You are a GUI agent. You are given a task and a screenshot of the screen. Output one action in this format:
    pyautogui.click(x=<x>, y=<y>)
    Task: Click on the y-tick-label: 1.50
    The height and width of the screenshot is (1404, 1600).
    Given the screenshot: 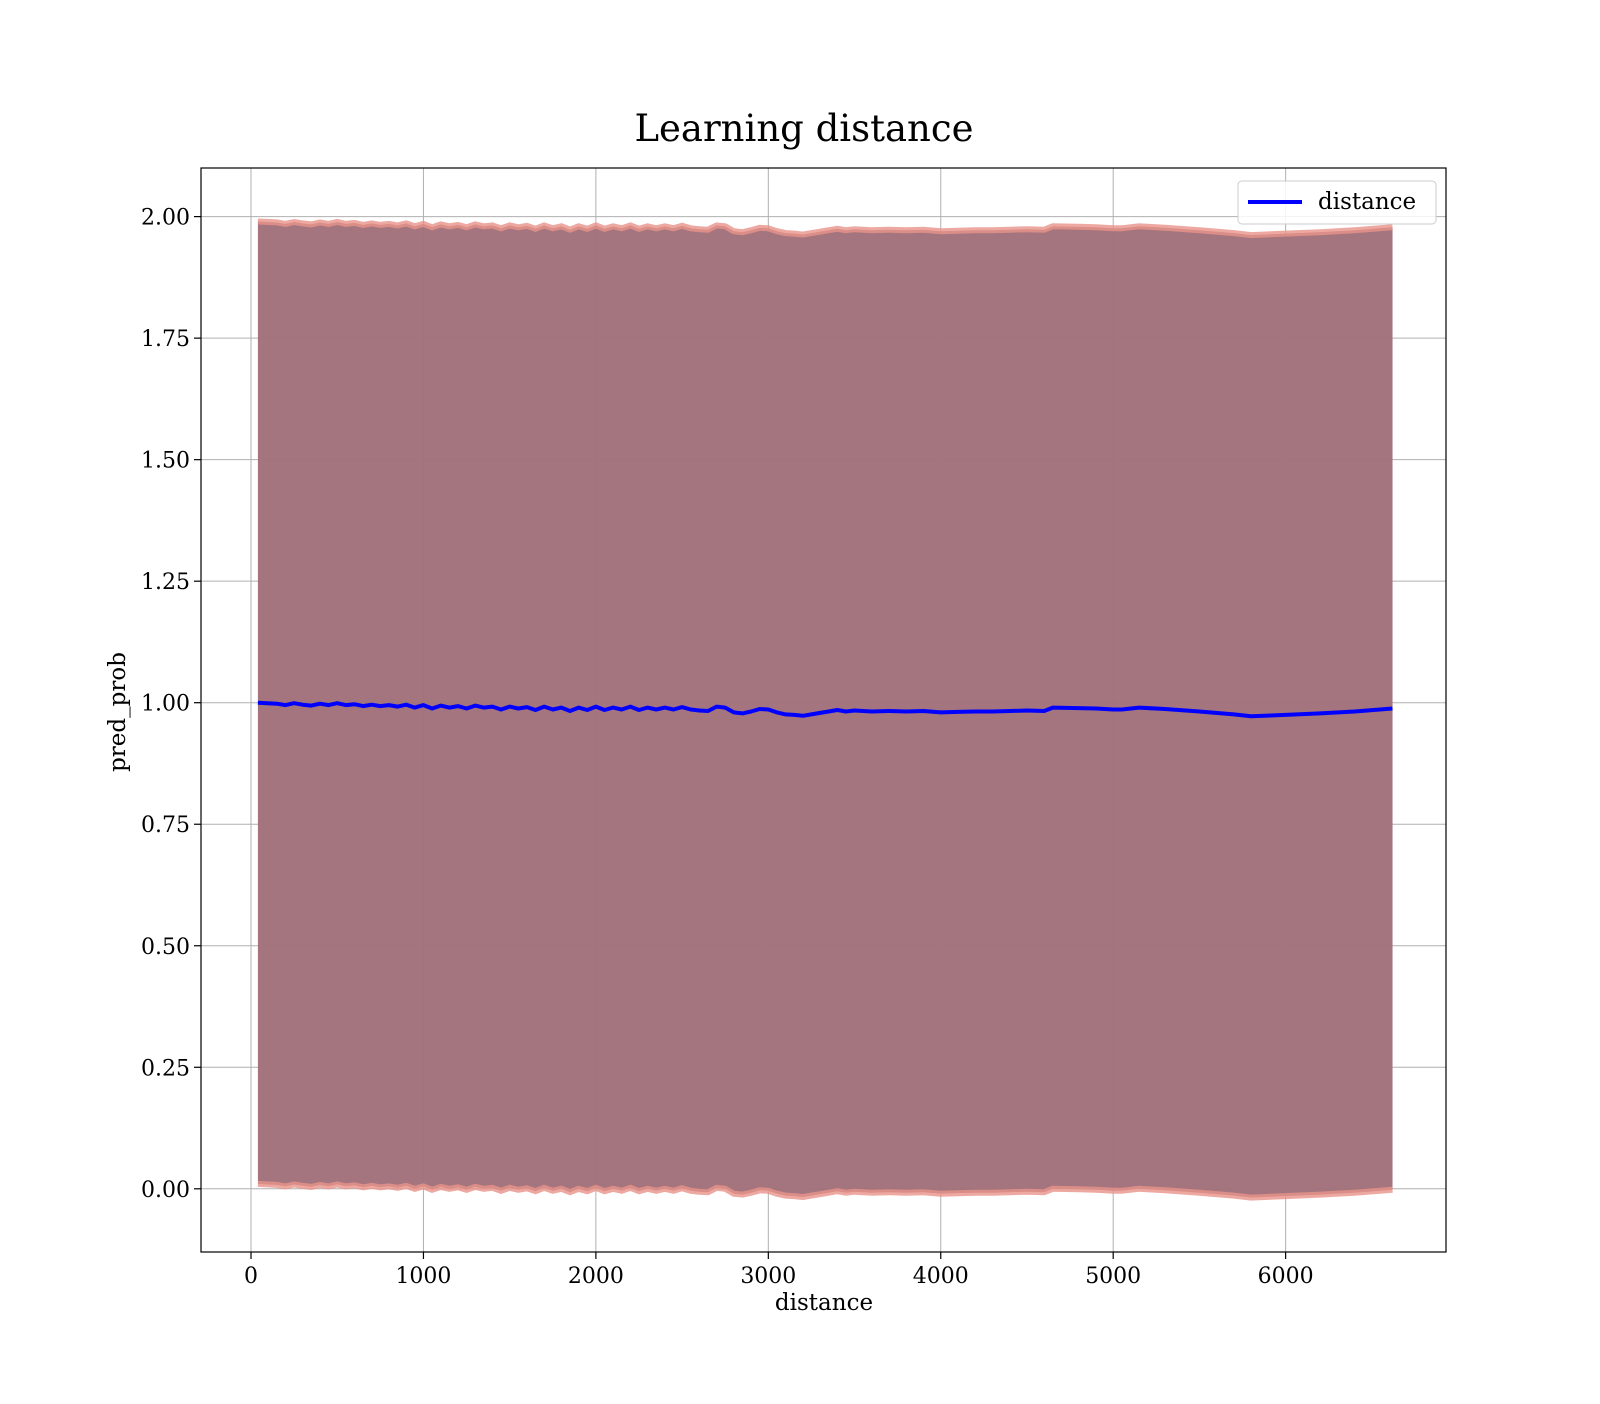 What is the action you would take?
    pyautogui.click(x=165, y=461)
    